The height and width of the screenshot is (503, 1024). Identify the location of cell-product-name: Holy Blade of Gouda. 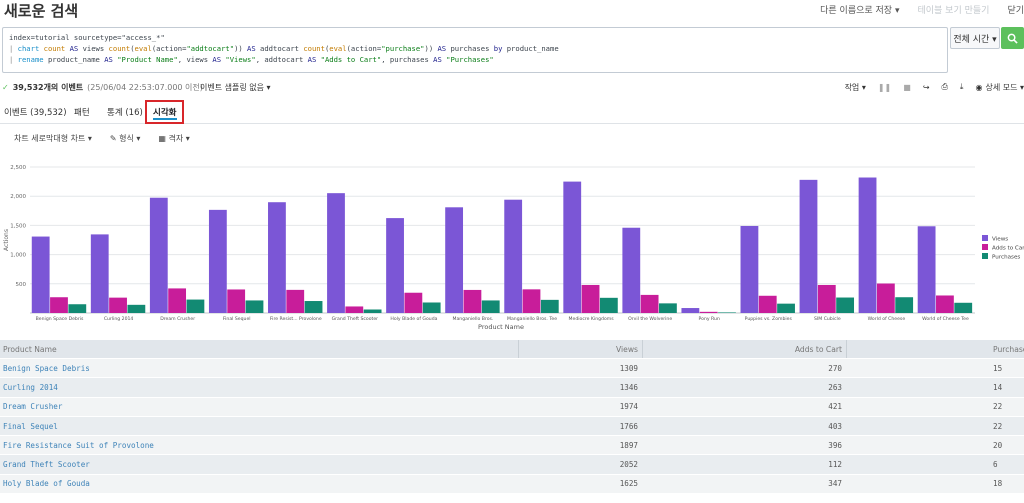
(46, 484).